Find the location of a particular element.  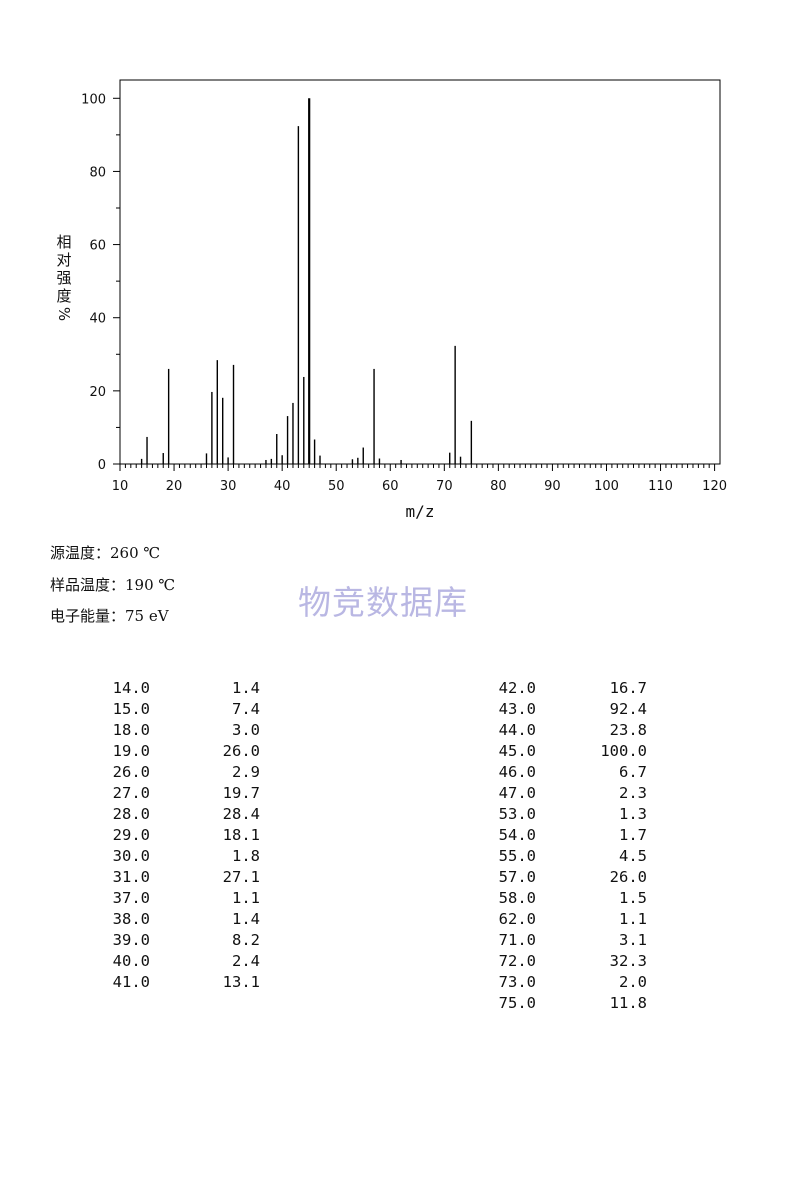

intensity-value: 23.8 is located at coordinates (628, 730).